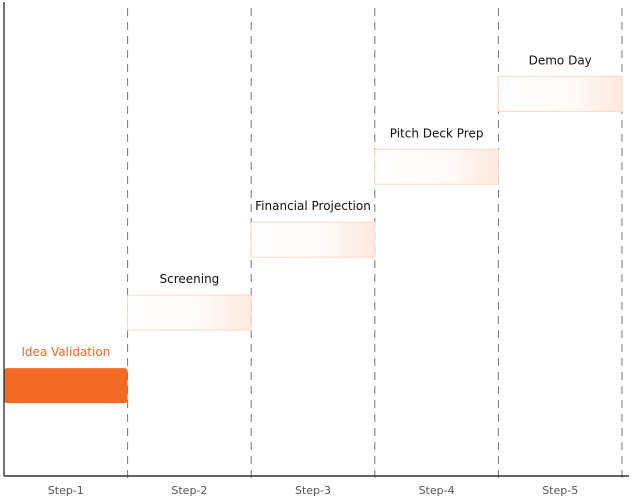 The height and width of the screenshot is (497, 633). What do you see at coordinates (313, 206) in the screenshot?
I see `stage-label-3: Financial Projection` at bounding box center [313, 206].